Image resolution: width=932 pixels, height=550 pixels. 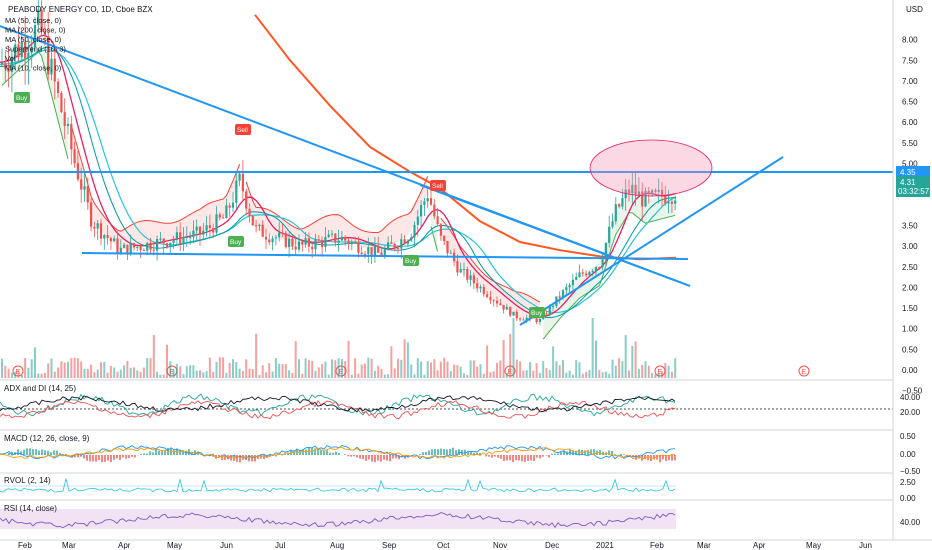 I want to click on time-axis-tick: Jun, so click(x=865, y=545).